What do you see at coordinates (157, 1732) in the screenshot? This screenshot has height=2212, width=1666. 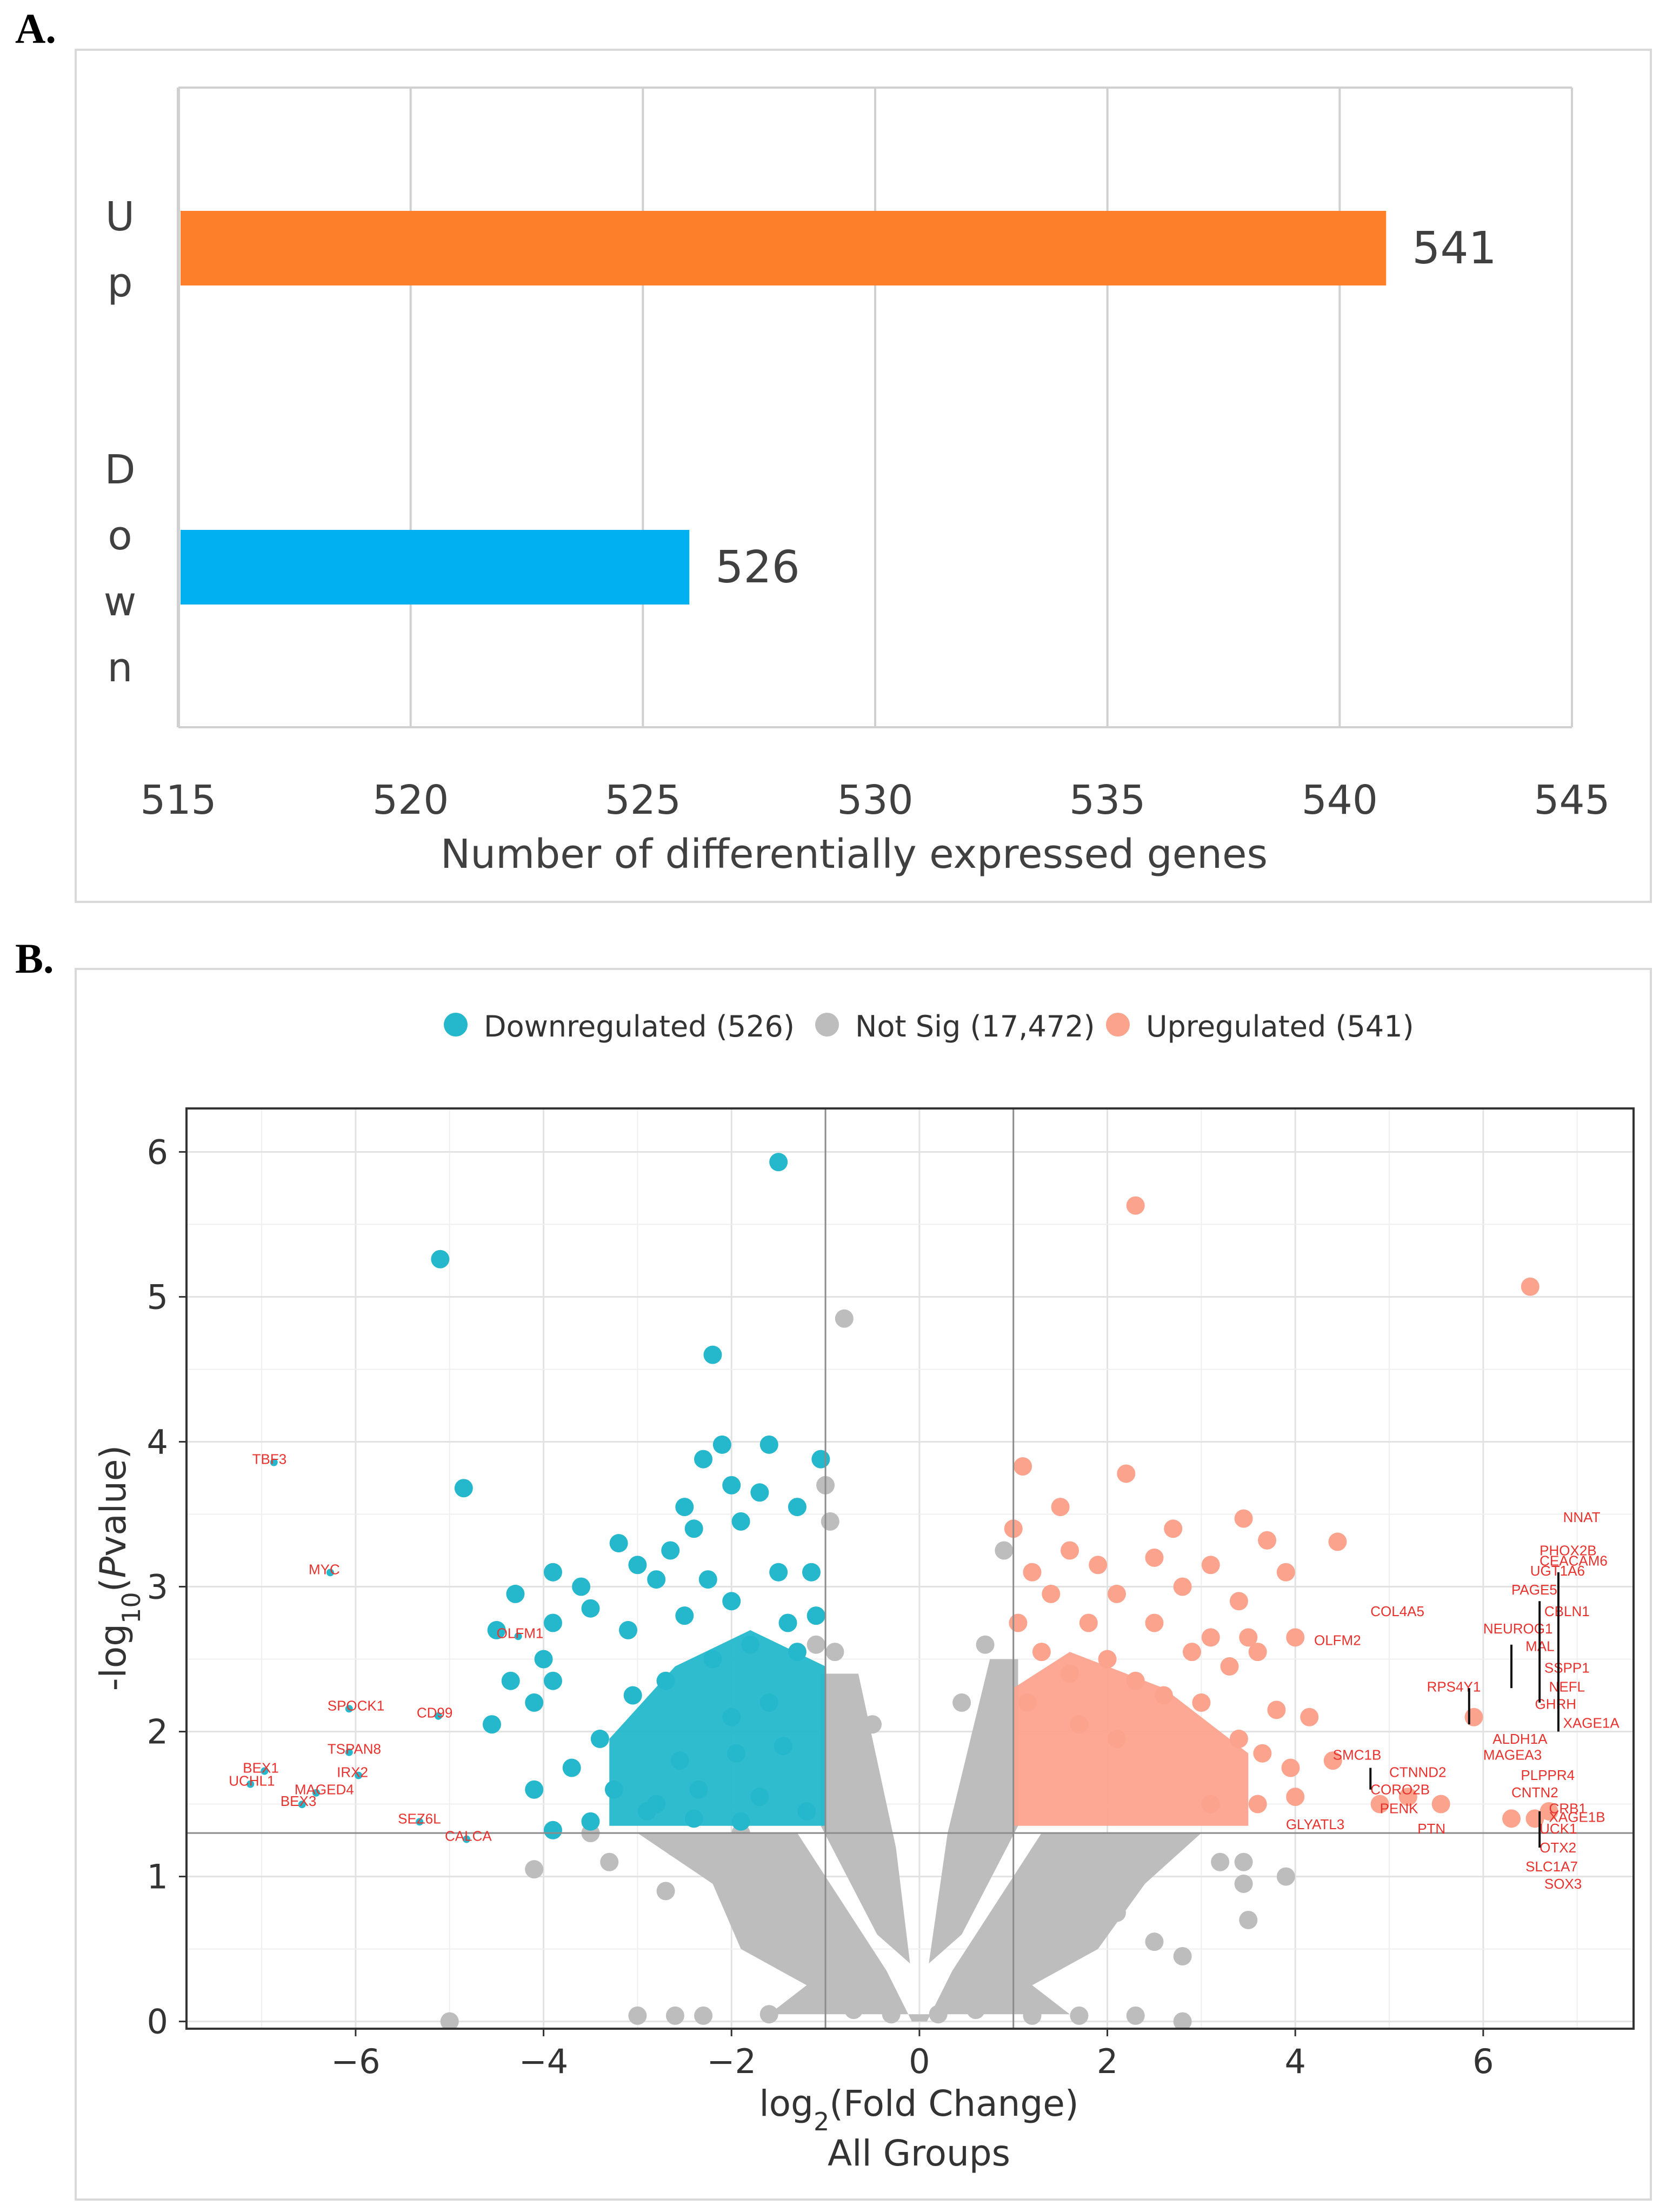 I see `y-tick-label: 2` at bounding box center [157, 1732].